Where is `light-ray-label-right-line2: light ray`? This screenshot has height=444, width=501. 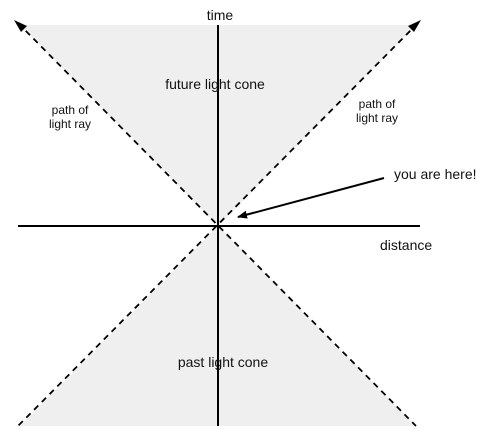 light-ray-label-right-line2: light ray is located at coordinates (377, 118).